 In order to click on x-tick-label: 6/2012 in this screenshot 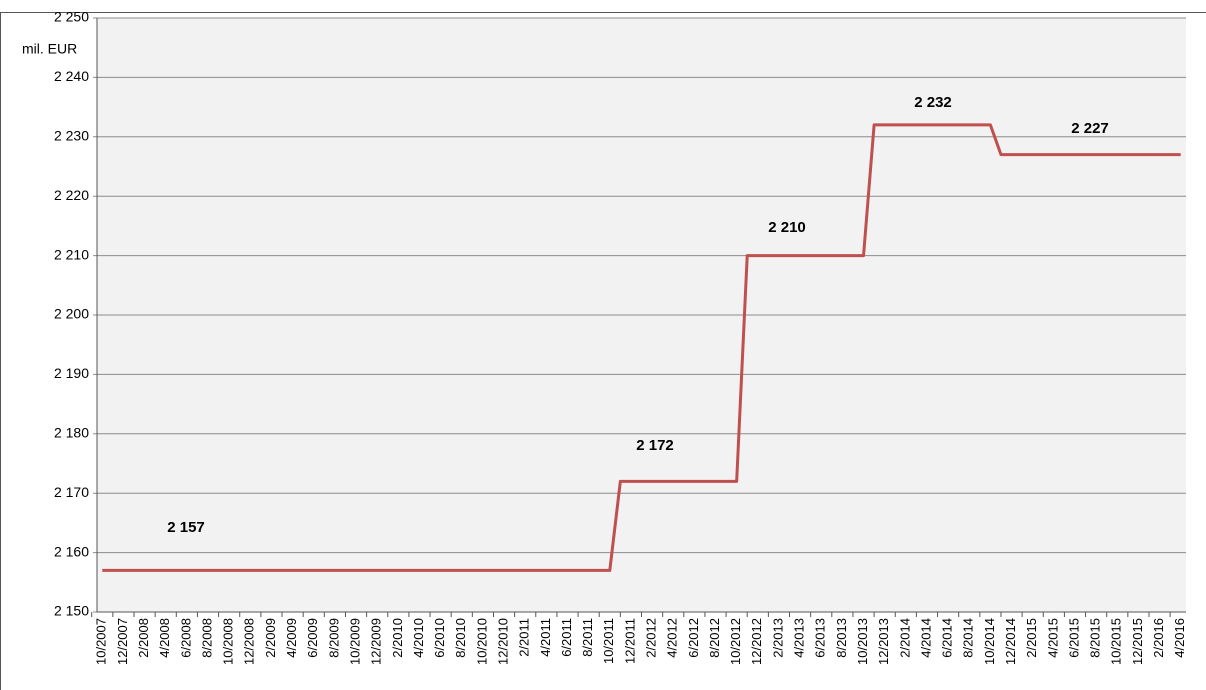, I will do `click(693, 638)`.